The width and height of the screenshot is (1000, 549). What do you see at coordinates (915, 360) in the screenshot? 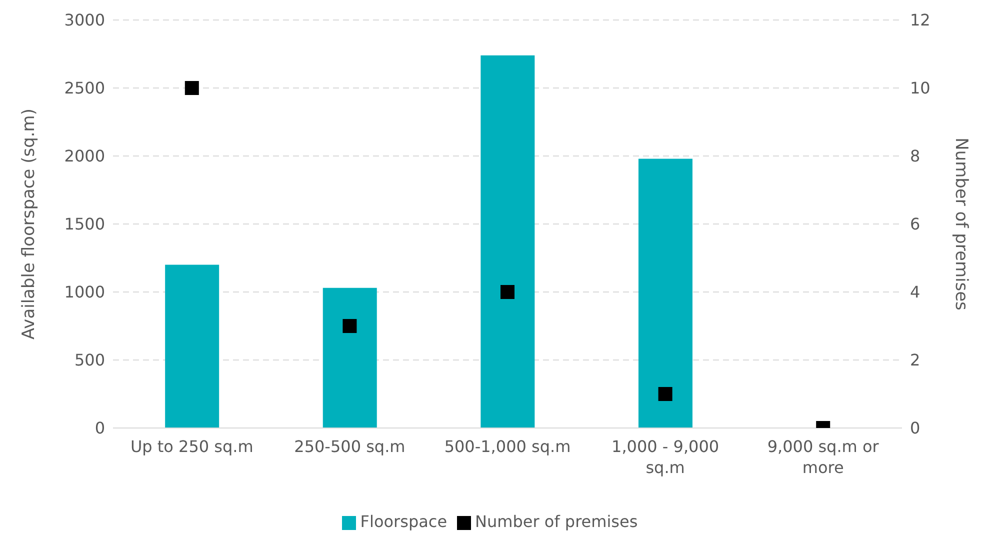
I see `y2-tick-label: 2` at bounding box center [915, 360].